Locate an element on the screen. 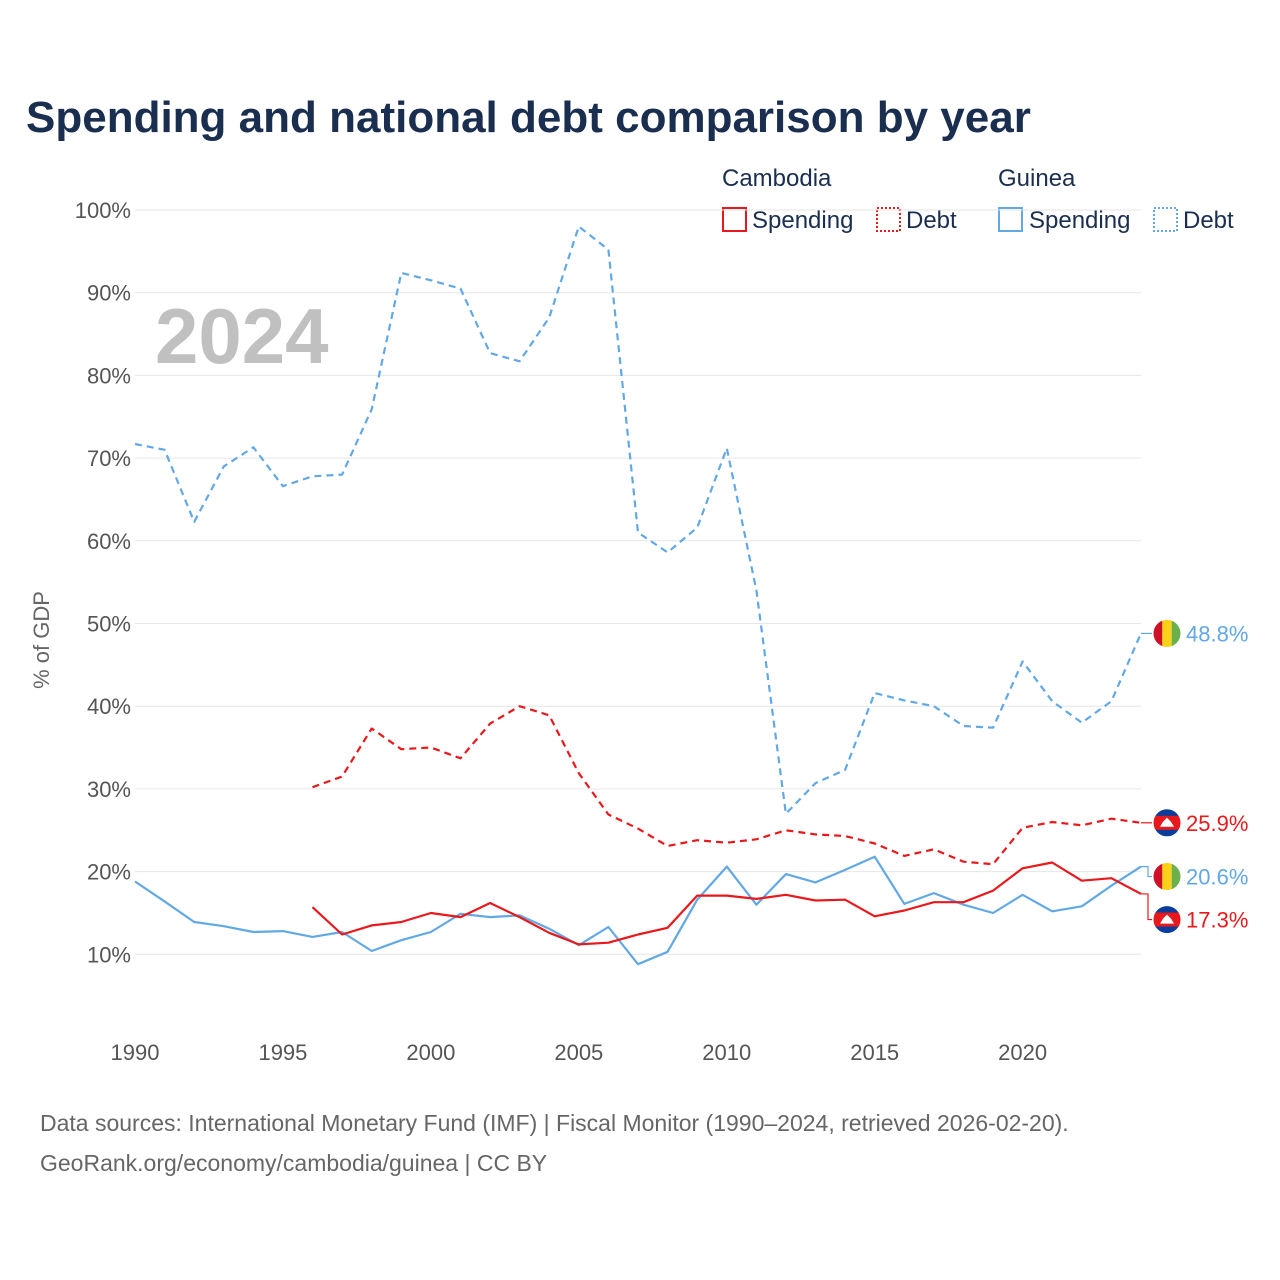  x-tick-label-1990: 1990 is located at coordinates (135, 1052).